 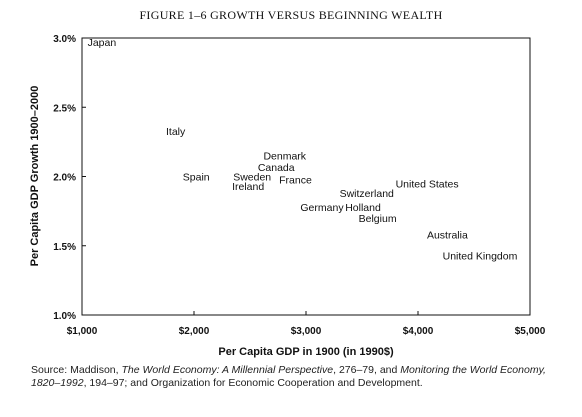 I want to click on y-tick-label: 3.0%, so click(x=64, y=39).